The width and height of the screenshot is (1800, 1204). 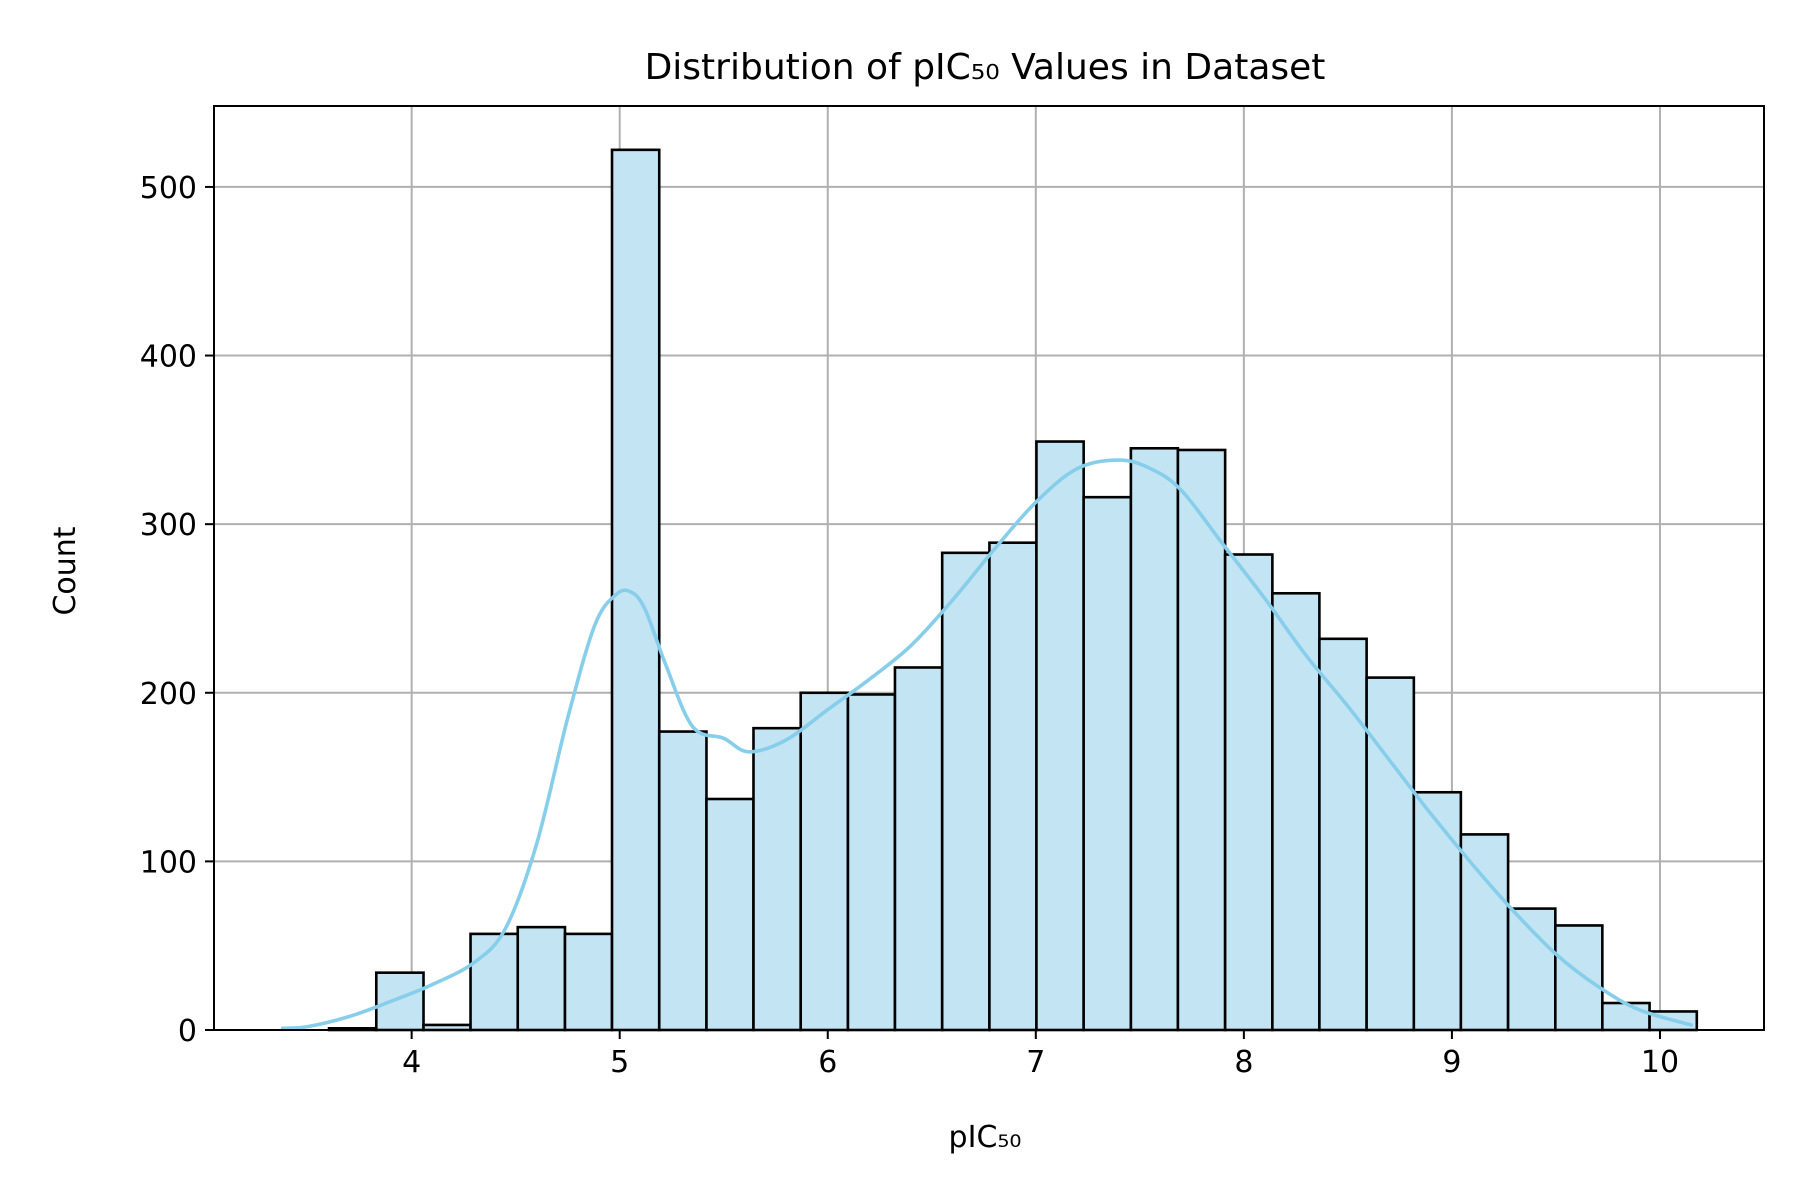 I want to click on x-tick-label: 4, so click(x=411, y=1062).